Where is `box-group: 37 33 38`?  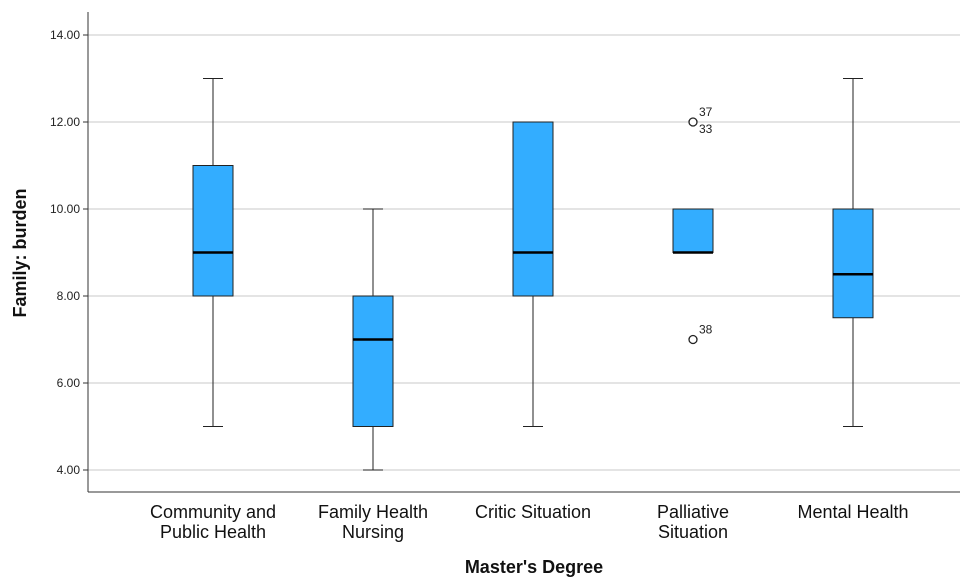 box-group: 37 33 38 is located at coordinates (693, 225).